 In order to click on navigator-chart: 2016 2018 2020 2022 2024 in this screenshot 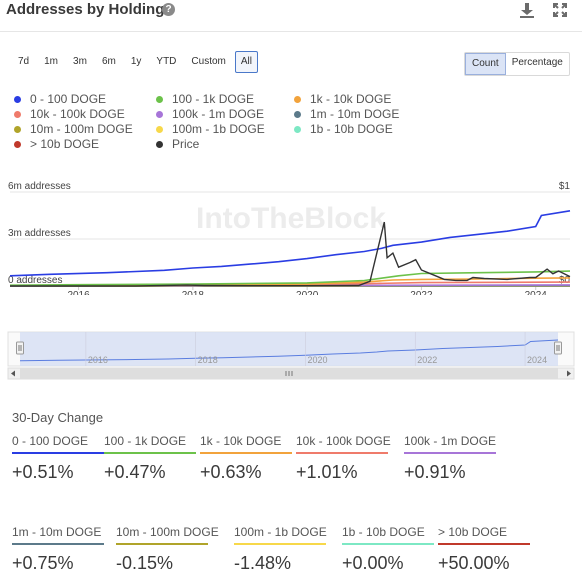, I will do `click(291, 354)`.